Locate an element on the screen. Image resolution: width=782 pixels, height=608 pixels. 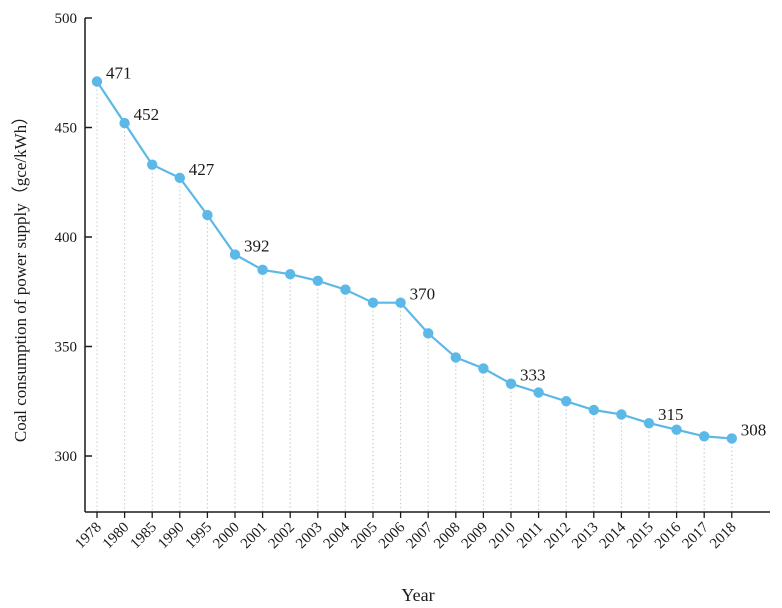
y-tick-label: 400 is located at coordinates (66, 238).